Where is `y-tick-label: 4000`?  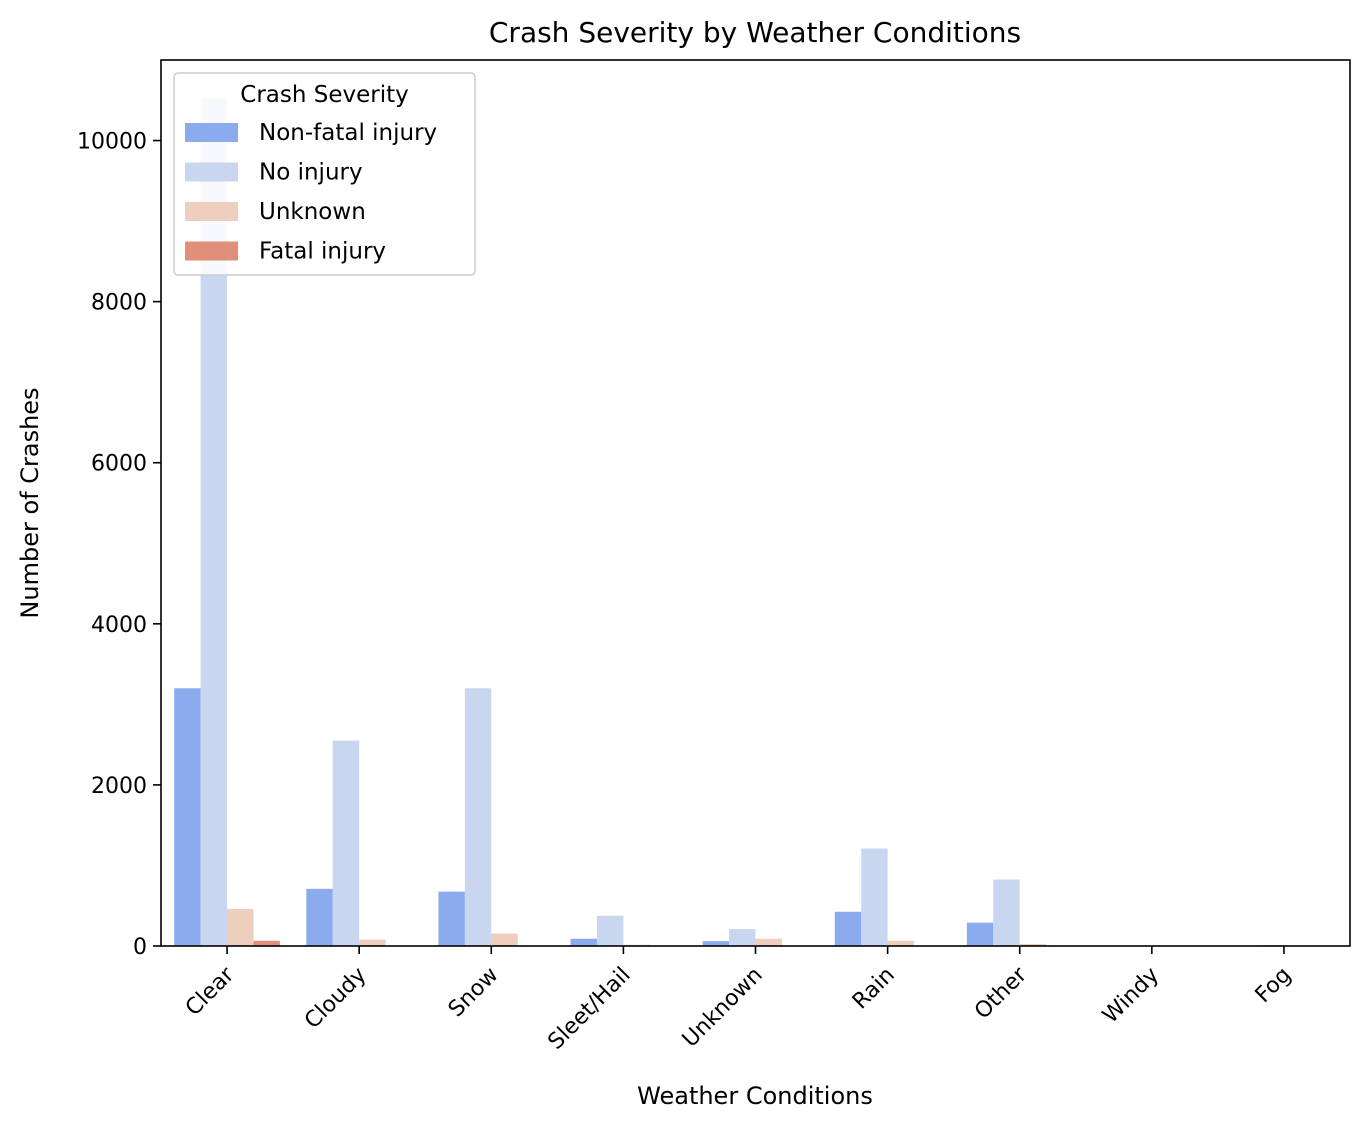
y-tick-label: 4000 is located at coordinates (119, 625).